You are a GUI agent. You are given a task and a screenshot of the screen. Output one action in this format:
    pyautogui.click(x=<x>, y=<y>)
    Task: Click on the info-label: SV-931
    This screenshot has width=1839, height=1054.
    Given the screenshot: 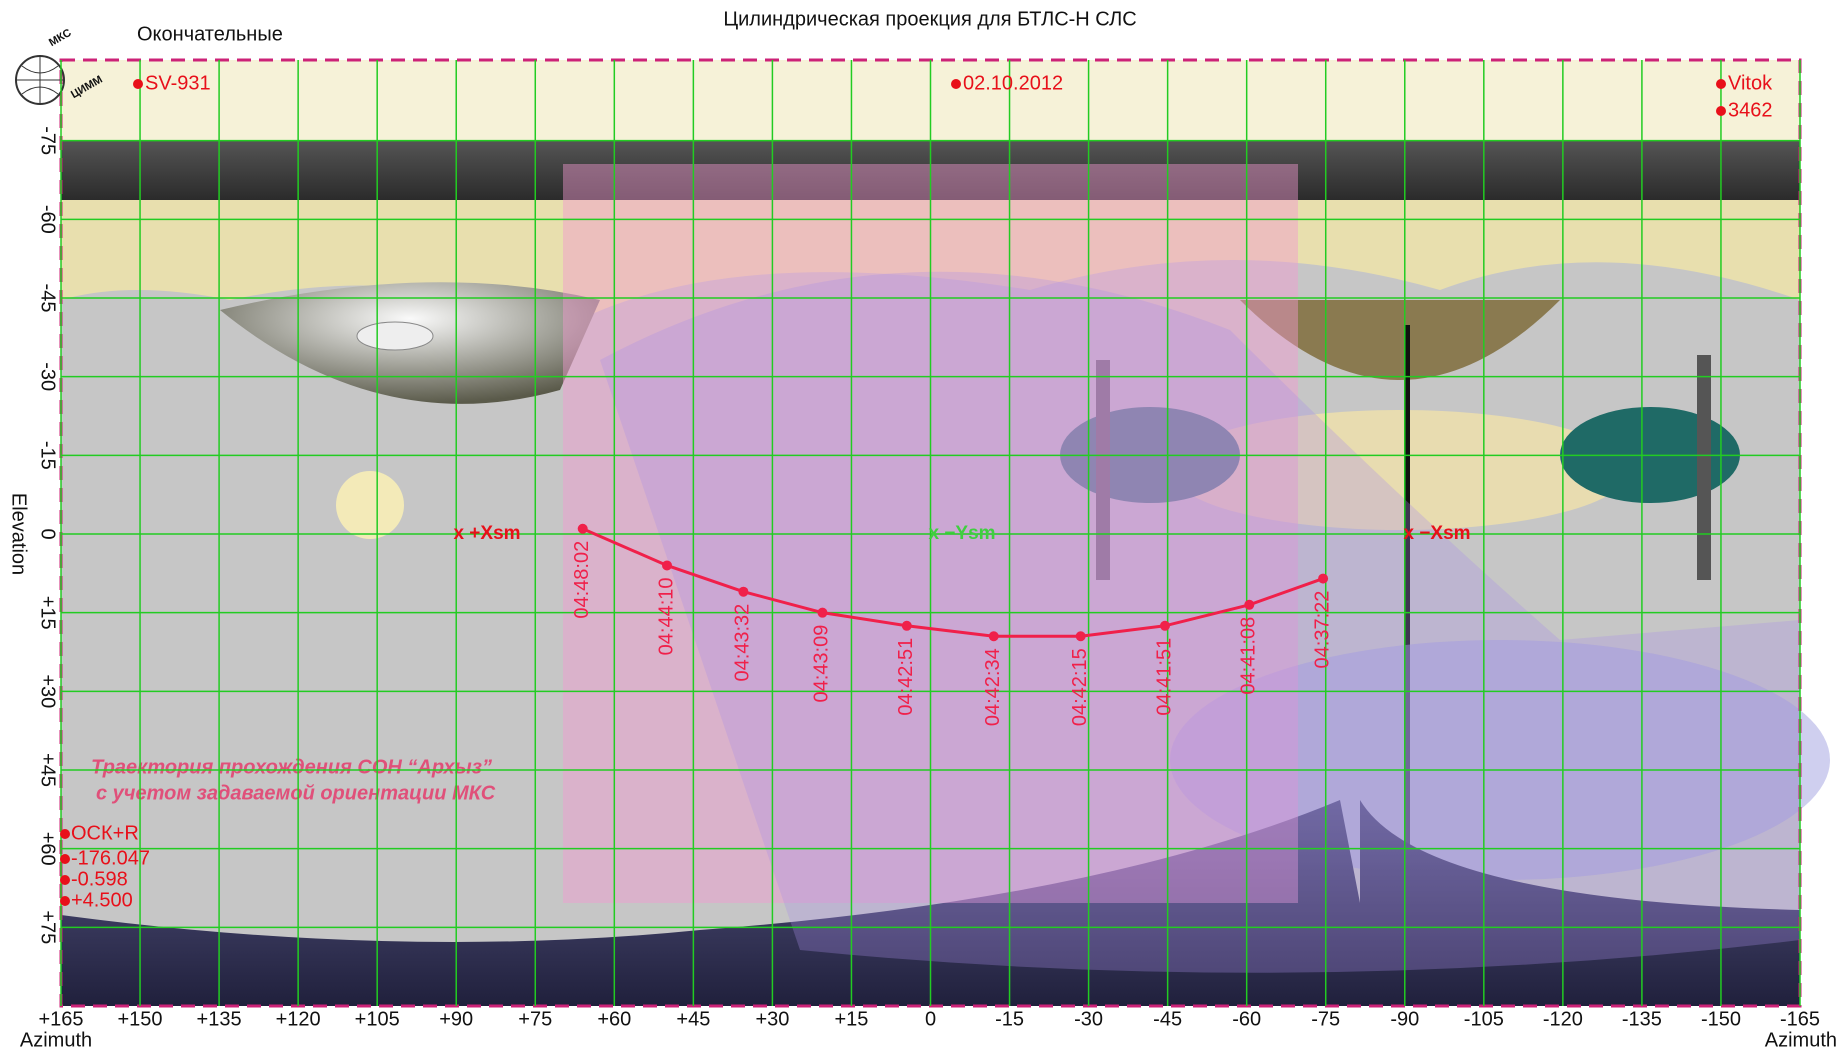 What is the action you would take?
    pyautogui.click(x=178, y=83)
    